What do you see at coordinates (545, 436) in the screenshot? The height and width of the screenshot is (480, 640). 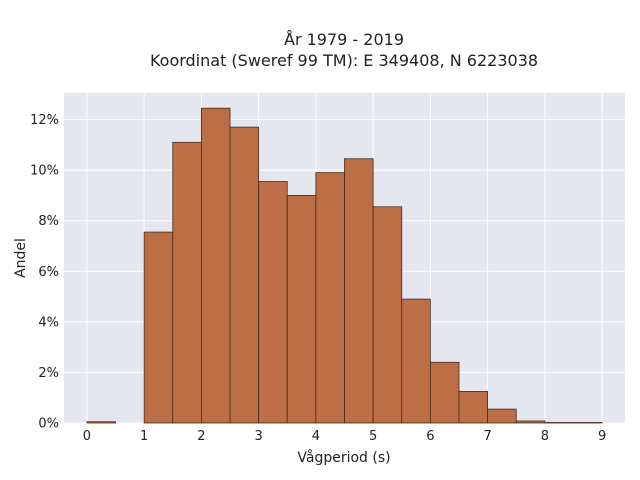 I see `x-tick-label: 8` at bounding box center [545, 436].